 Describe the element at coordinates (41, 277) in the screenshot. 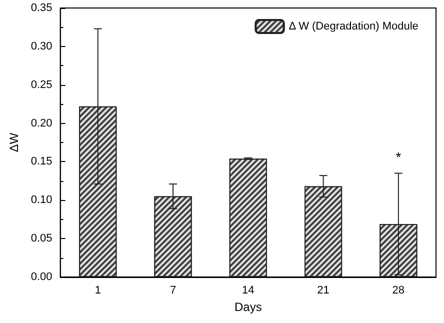

I see `y-tick-label: 0.00` at that location.